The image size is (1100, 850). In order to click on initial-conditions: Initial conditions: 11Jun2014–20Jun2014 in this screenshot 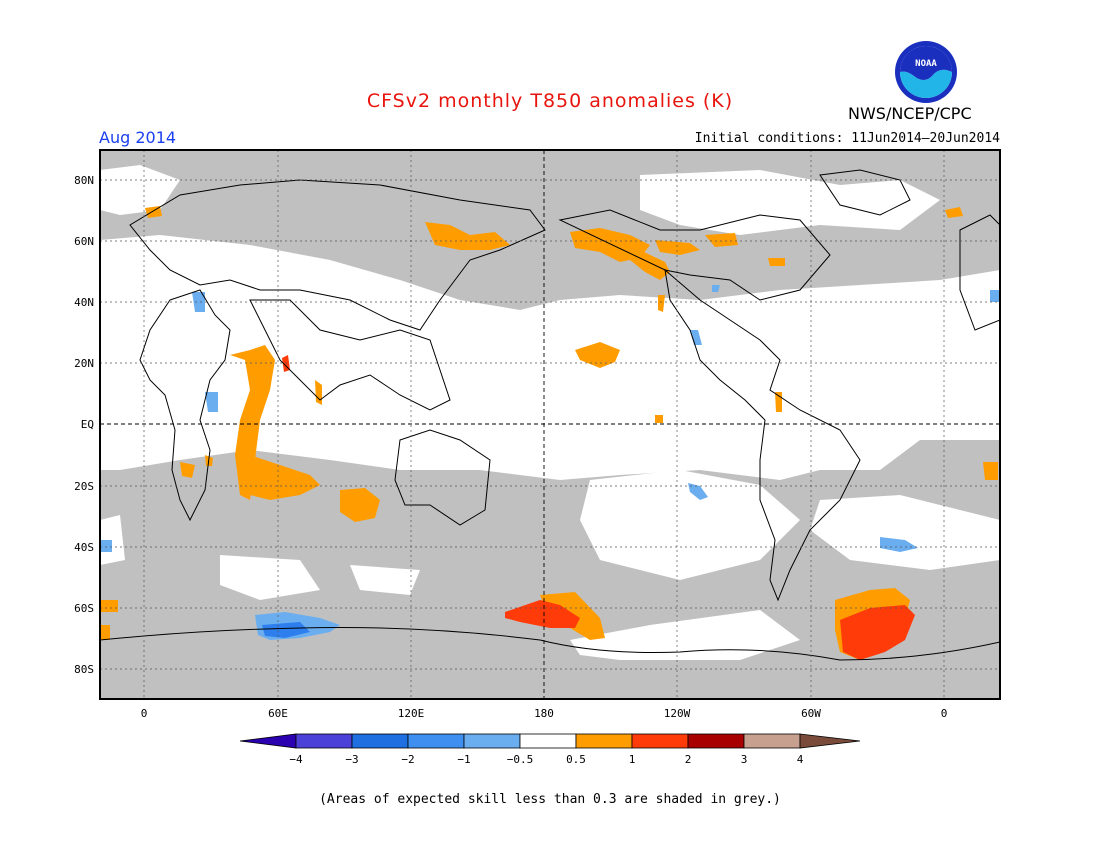, I will do `click(847, 138)`.